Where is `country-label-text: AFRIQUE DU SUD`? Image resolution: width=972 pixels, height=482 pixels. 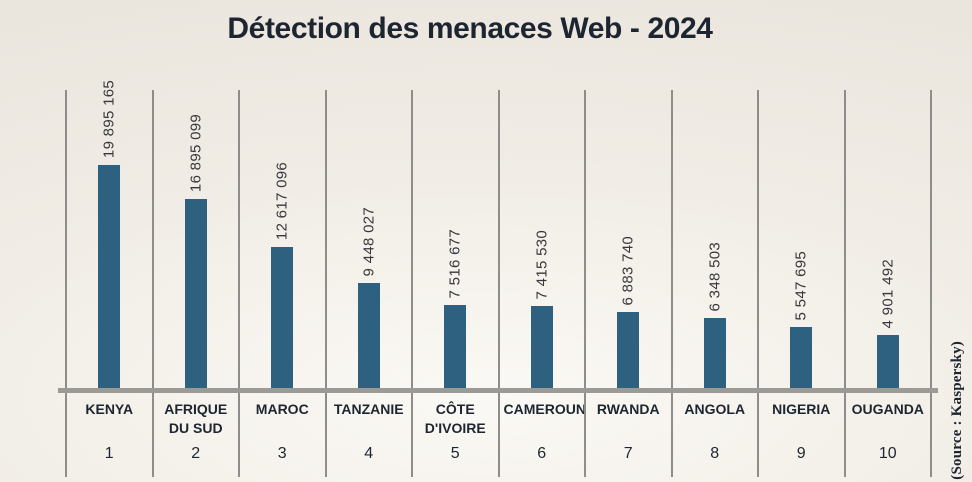
country-label-text: AFRIQUE DU SUD is located at coordinates (196, 418).